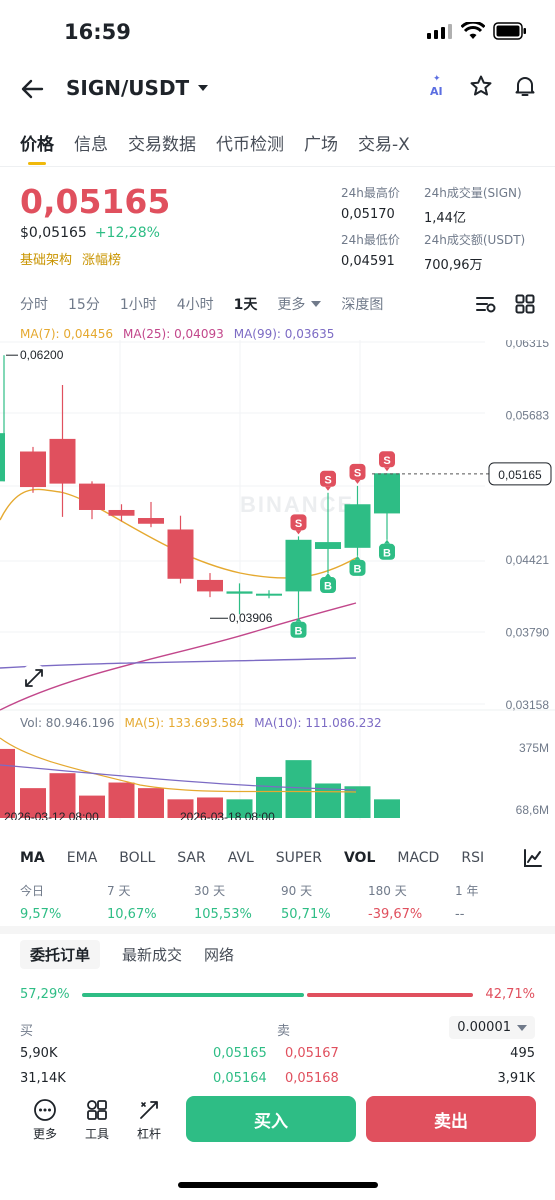  Describe the element at coordinates (46, 260) in the screenshot. I see `tag-infrastructure: 基础架构` at that location.